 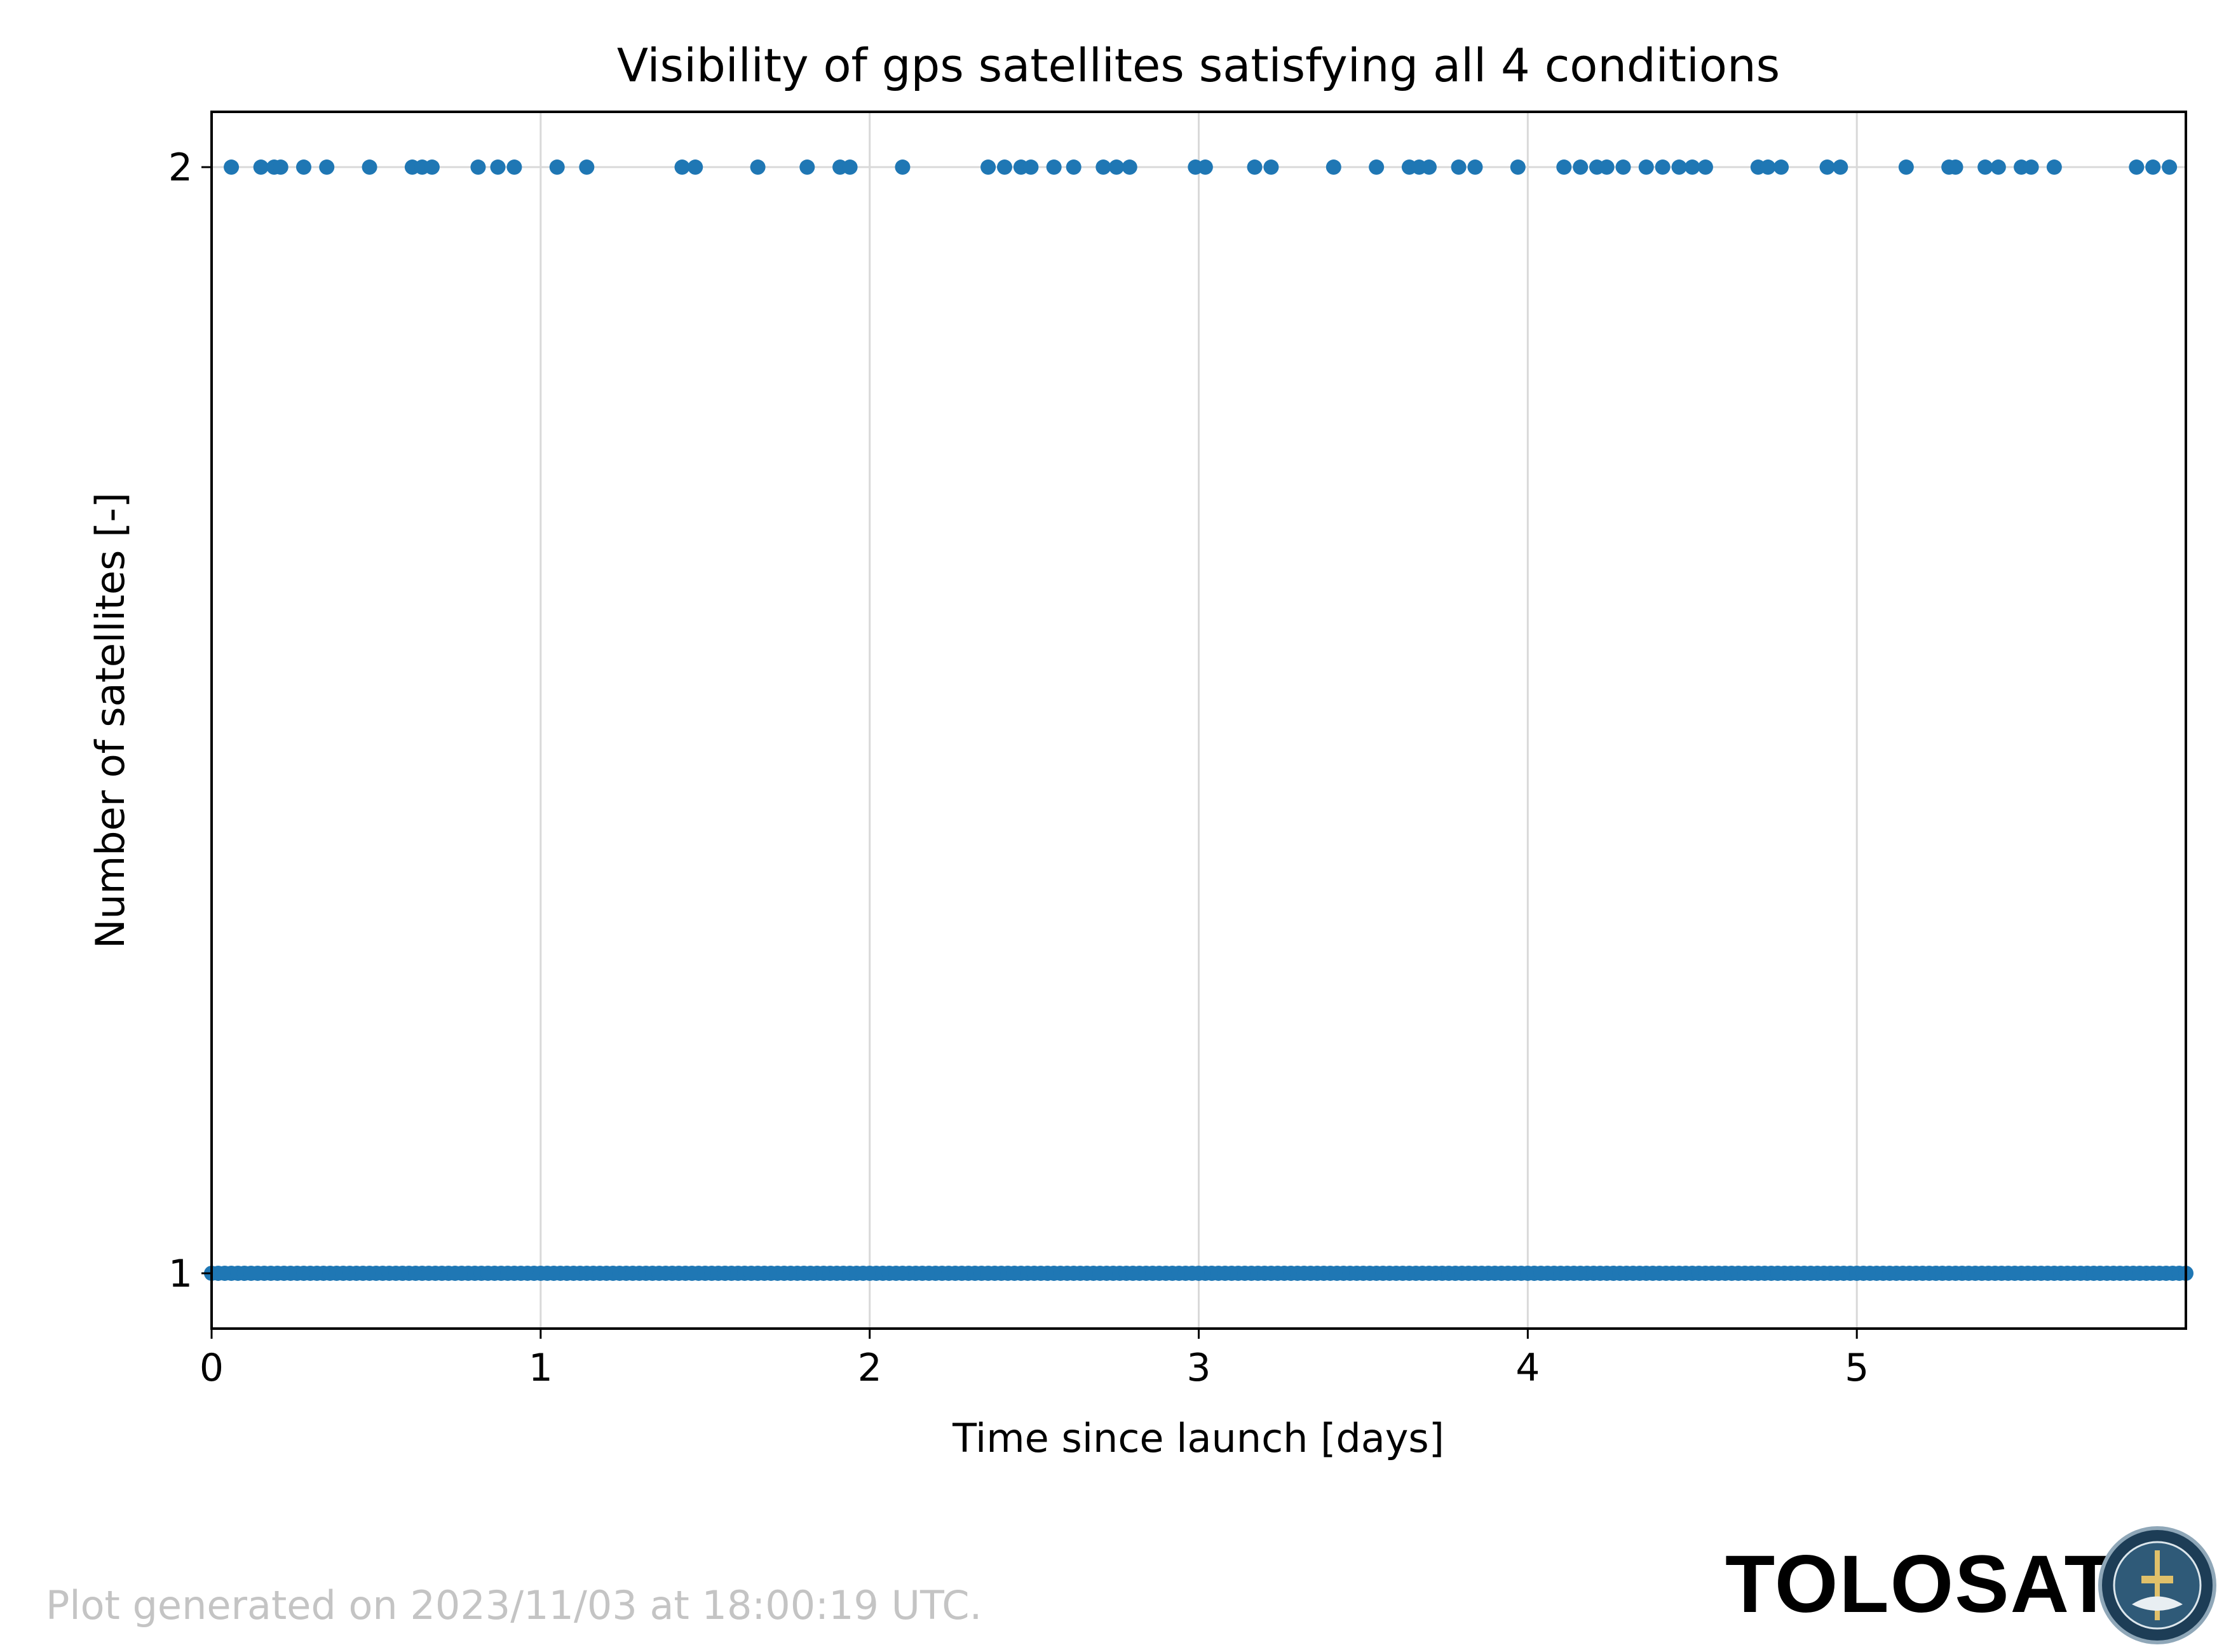 What do you see at coordinates (180, 168) in the screenshot?
I see `y-tick-label: 2` at bounding box center [180, 168].